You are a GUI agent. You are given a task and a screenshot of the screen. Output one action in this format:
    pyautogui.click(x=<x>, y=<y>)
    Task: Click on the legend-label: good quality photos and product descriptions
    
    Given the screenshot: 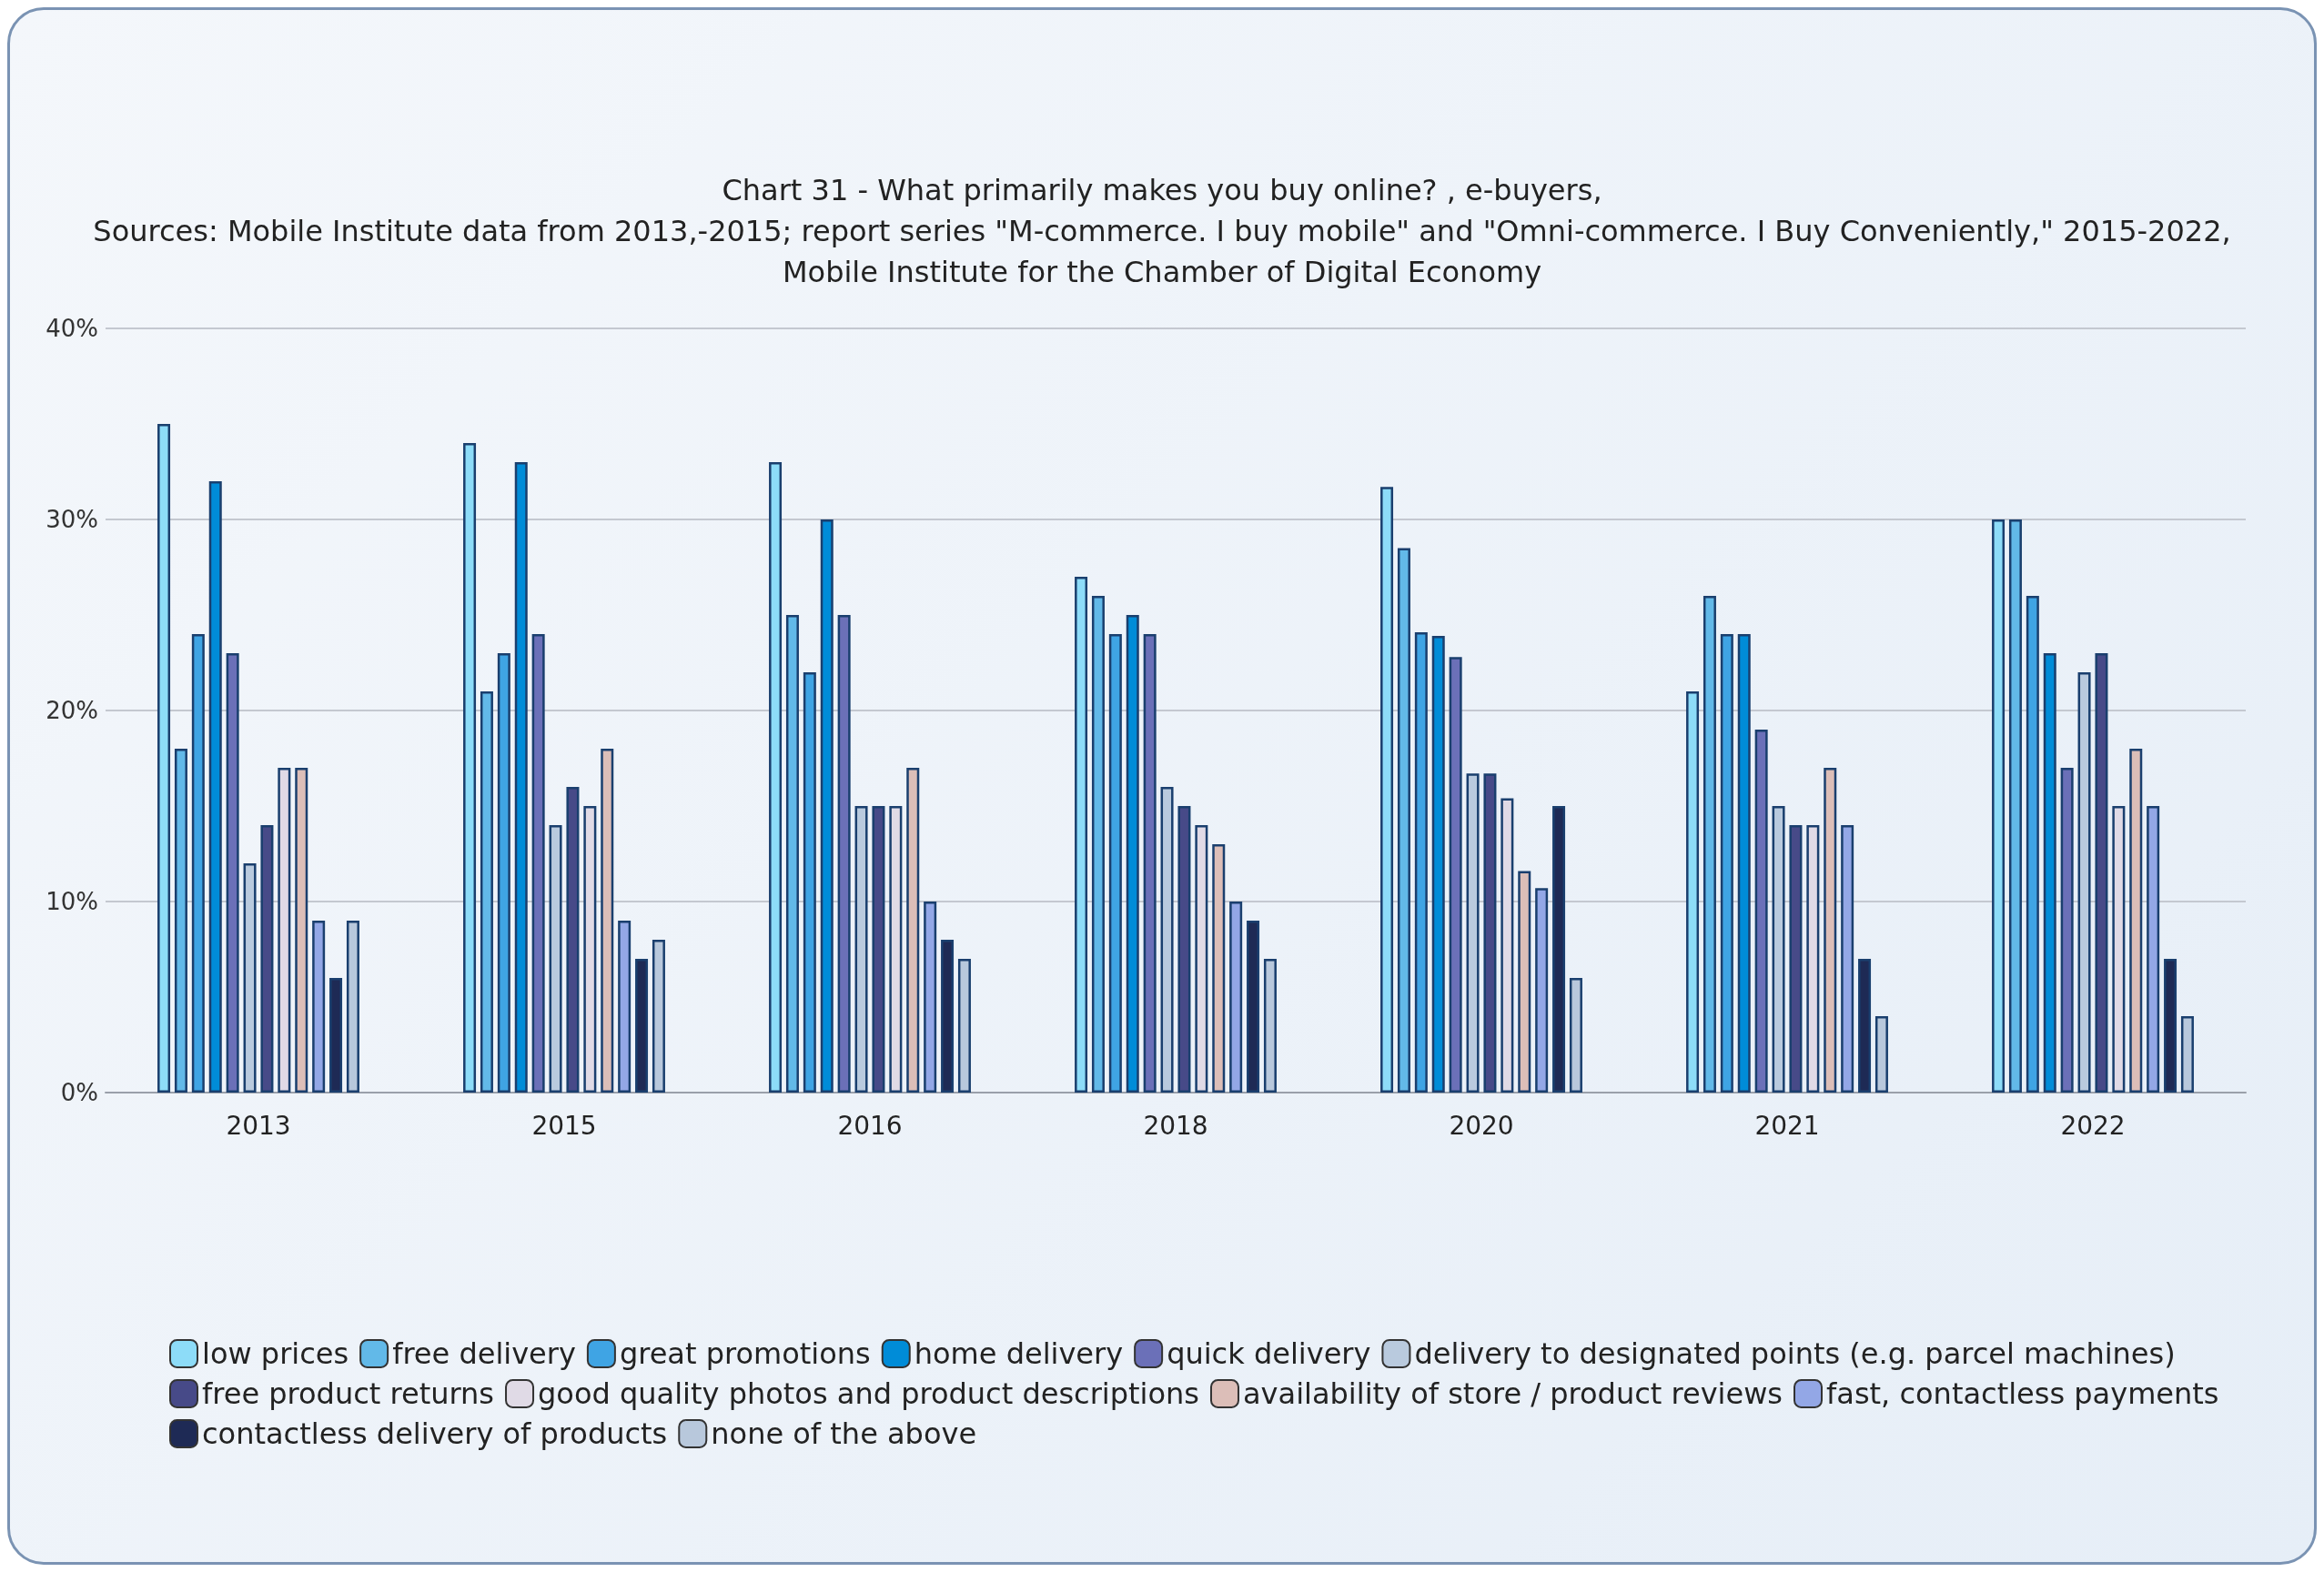 What is the action you would take?
    pyautogui.click(x=868, y=1394)
    